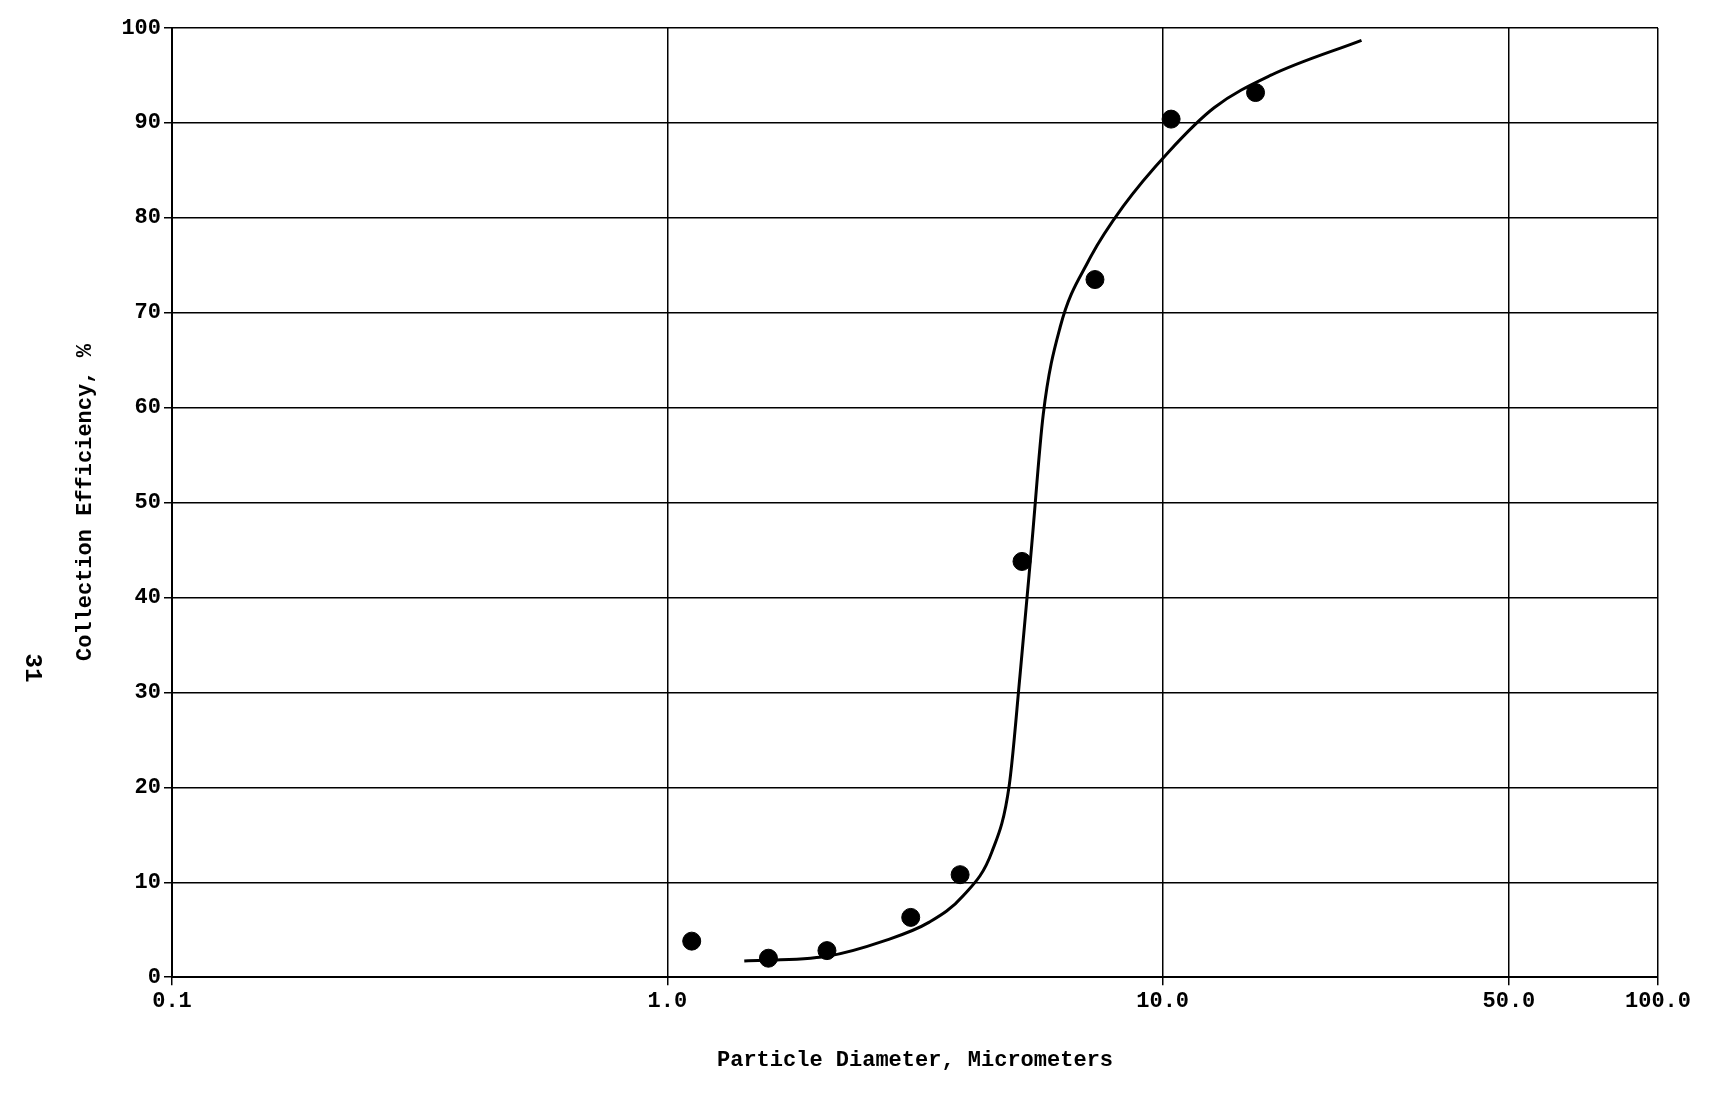 The width and height of the screenshot is (1734, 1094). I want to click on y-tick-label: 30, so click(148, 692).